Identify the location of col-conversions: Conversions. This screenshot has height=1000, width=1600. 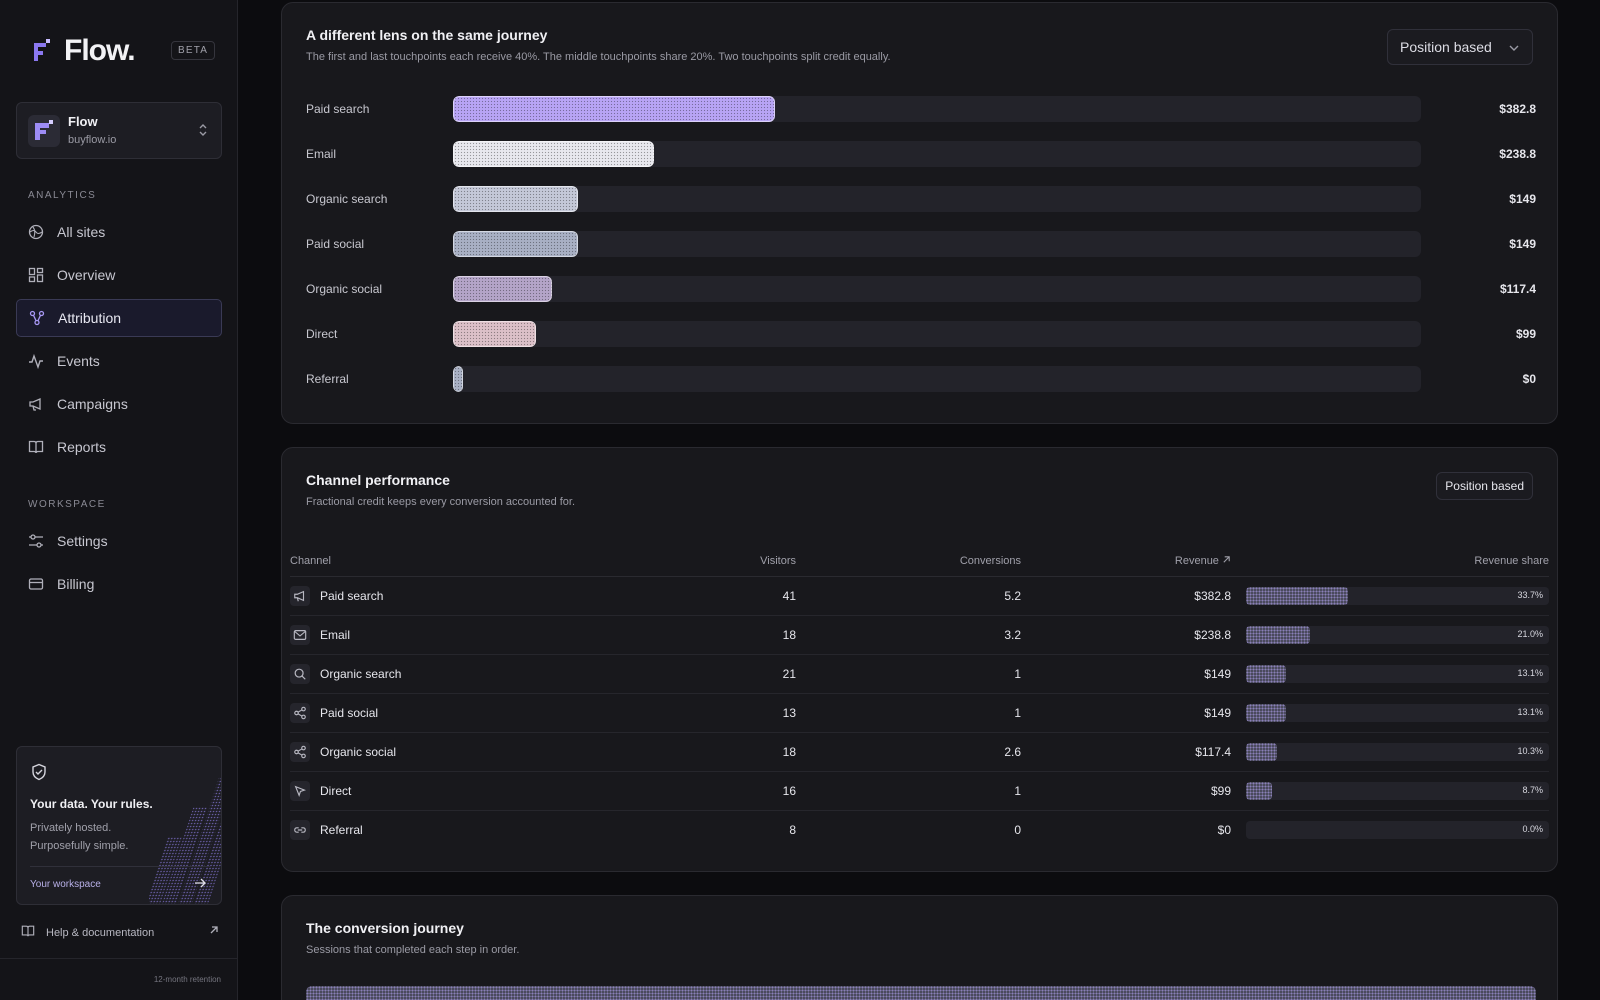
(908, 561).